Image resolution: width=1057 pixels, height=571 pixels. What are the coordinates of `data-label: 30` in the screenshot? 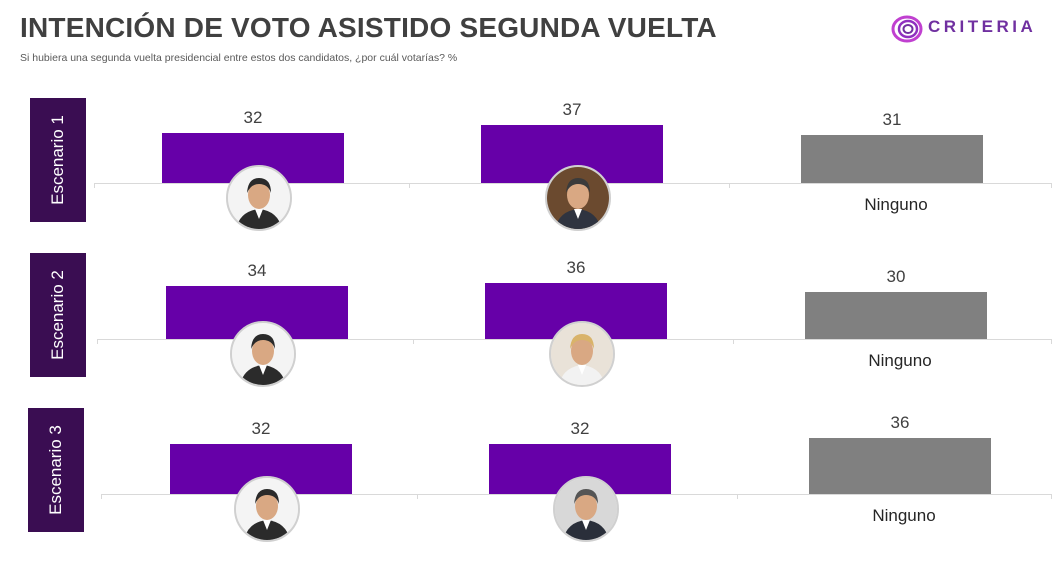 It's located at (896, 276).